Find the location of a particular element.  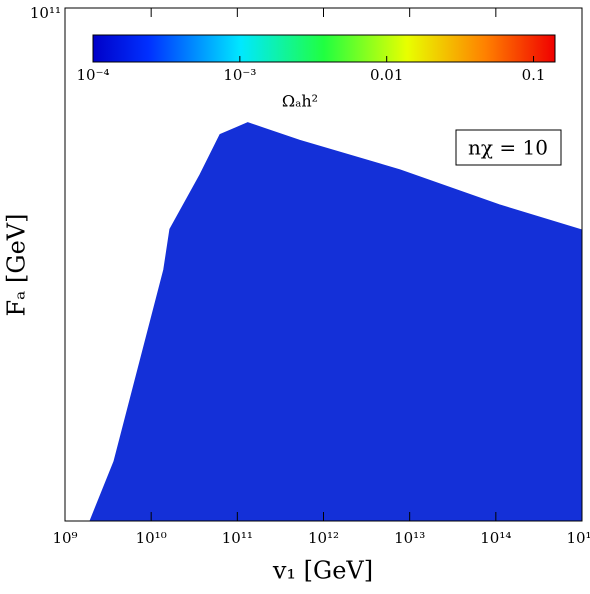

colorbar-tick-label: 10⁻⁴ is located at coordinates (92, 75).